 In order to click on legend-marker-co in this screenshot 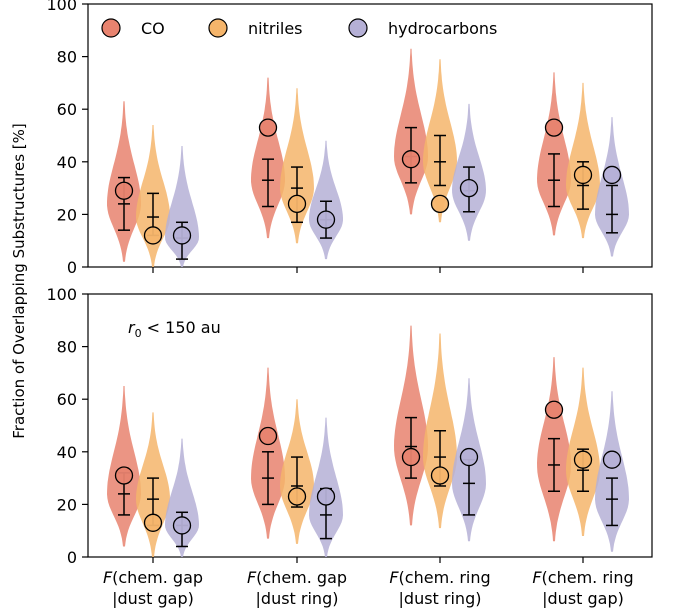, I will do `click(111, 28)`.